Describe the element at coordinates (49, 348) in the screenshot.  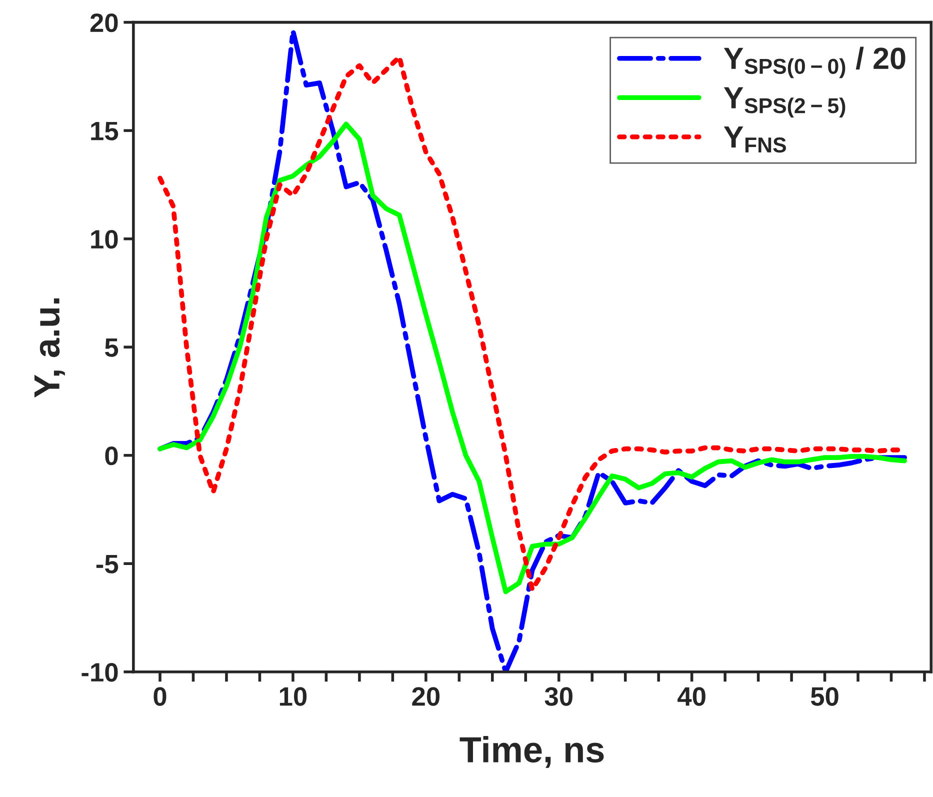
I see `y-axis-title: Y, a.u.` at that location.